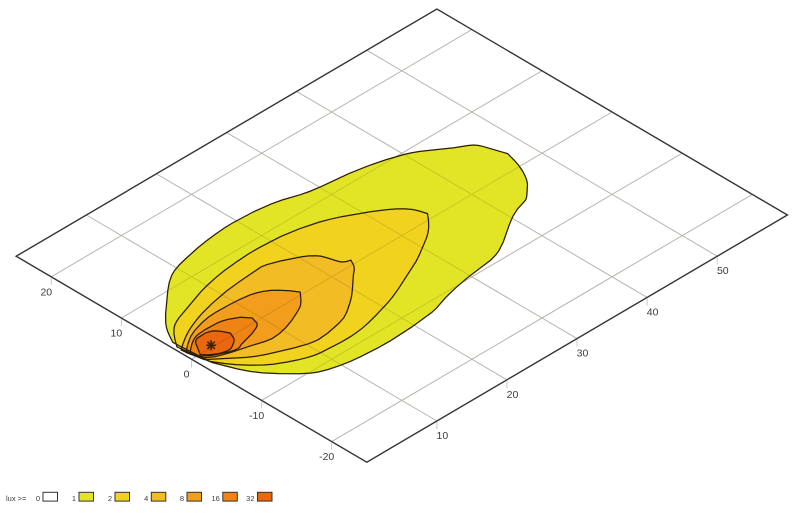  I want to click on svg-text: 2, so click(110, 498).